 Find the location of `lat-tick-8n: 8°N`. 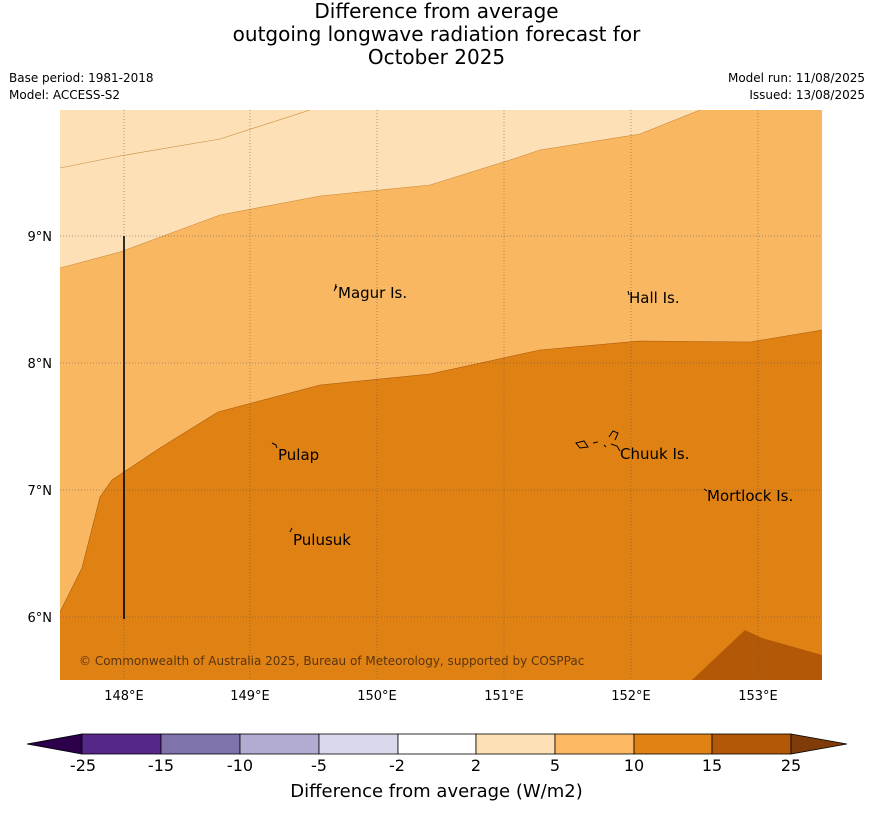

lat-tick-8n: 8°N is located at coordinates (40, 364).